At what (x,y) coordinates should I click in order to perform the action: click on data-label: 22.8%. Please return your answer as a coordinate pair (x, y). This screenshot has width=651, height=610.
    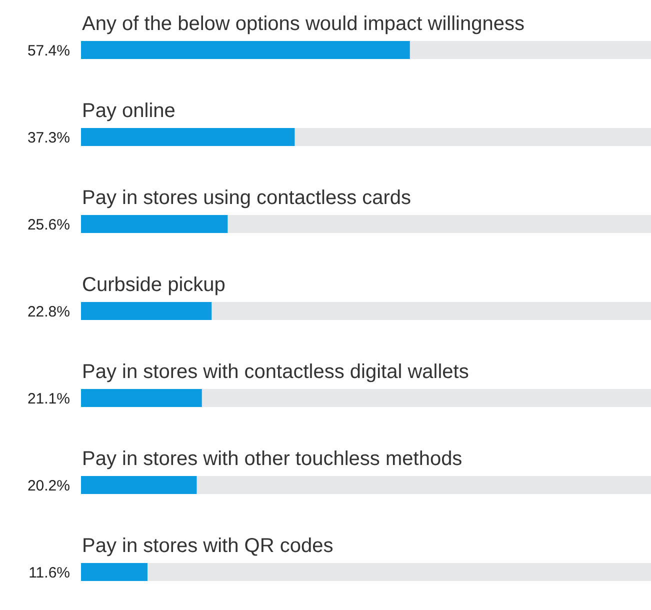
    Looking at the image, I should click on (48, 311).